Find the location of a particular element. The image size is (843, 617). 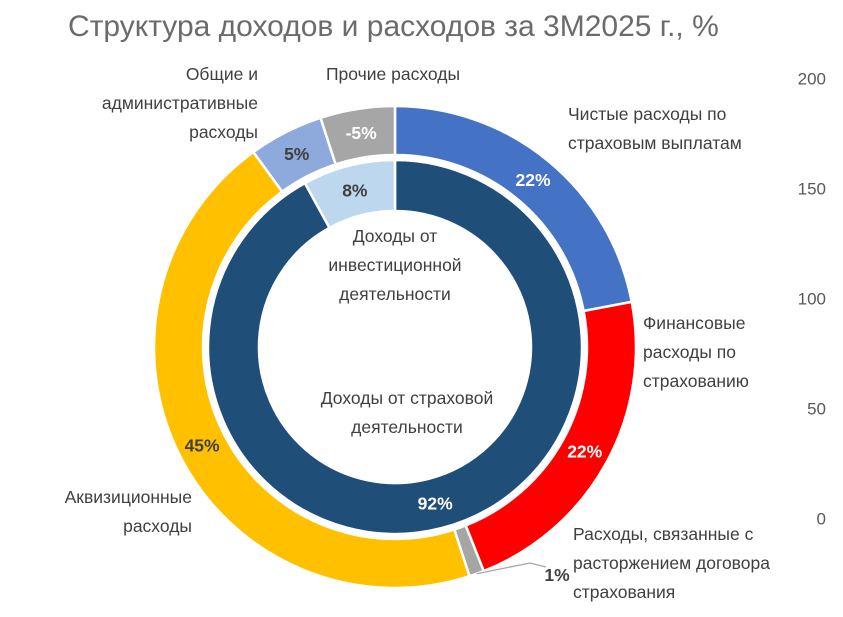

category-label-akvizicionnye-rashody: Аквизиционные расходы is located at coordinates (128, 511).